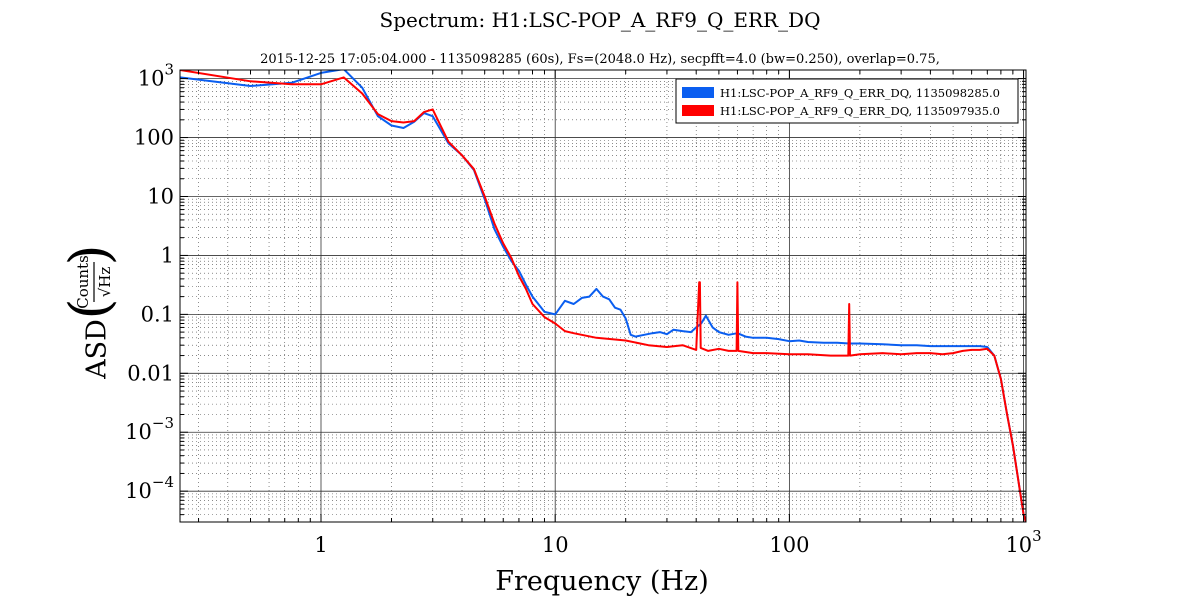 The height and width of the screenshot is (600, 1200). I want to click on y-axis-label-denominator: √Hz, so click(105, 282).